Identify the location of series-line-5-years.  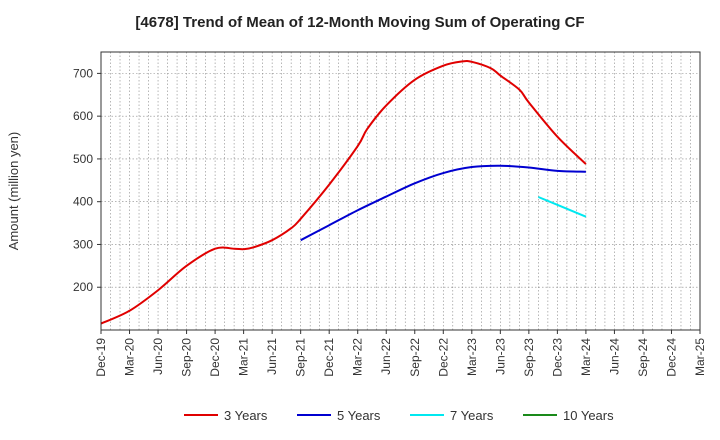
(443, 203).